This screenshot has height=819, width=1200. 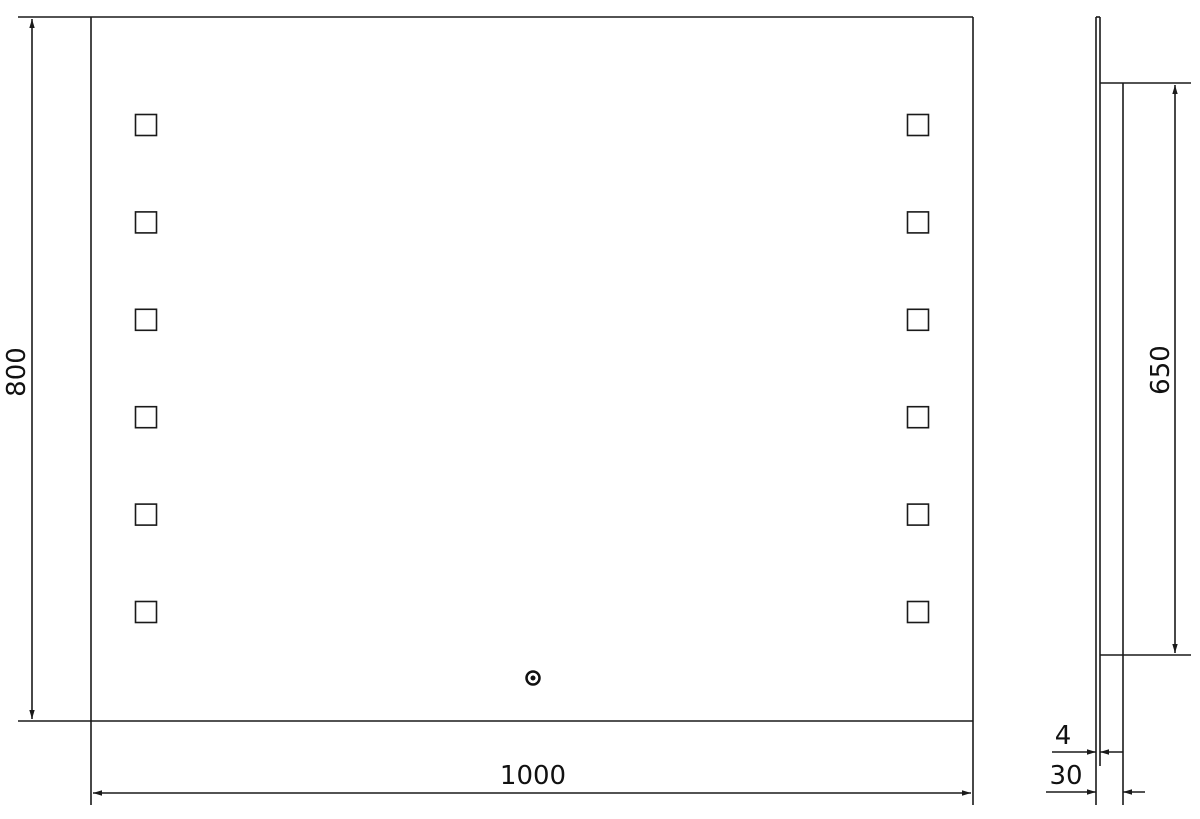 What do you see at coordinates (1118, 410) in the screenshot?
I see `side-view: 650 4 30` at bounding box center [1118, 410].